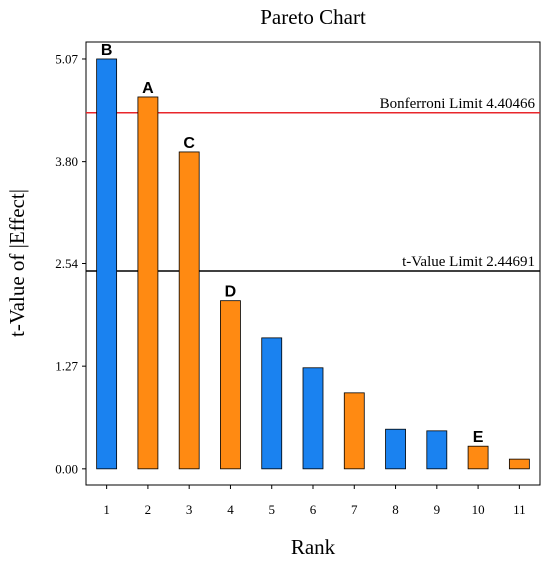 The height and width of the screenshot is (567, 550). Describe the element at coordinates (458, 104) in the screenshot. I see `limit-label: Bonferroni Limit 4.40466` at that location.